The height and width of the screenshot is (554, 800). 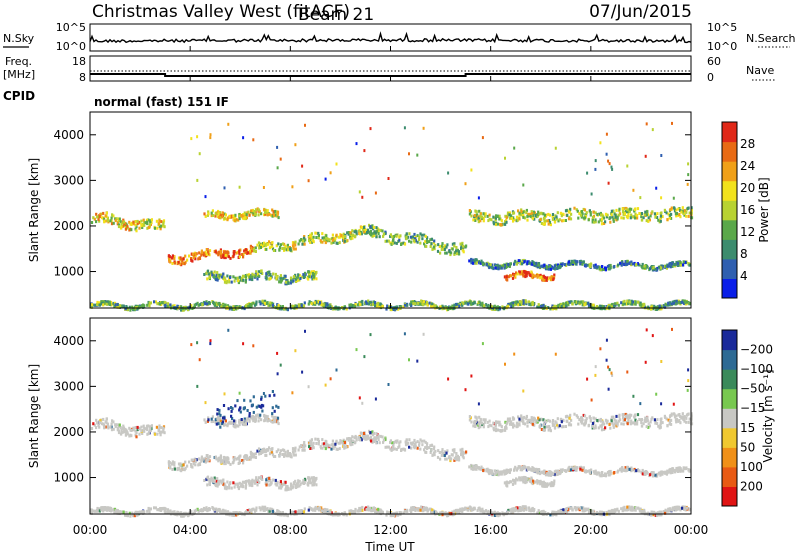 I want to click on colorbar-swatch, so click(x=729, y=132).